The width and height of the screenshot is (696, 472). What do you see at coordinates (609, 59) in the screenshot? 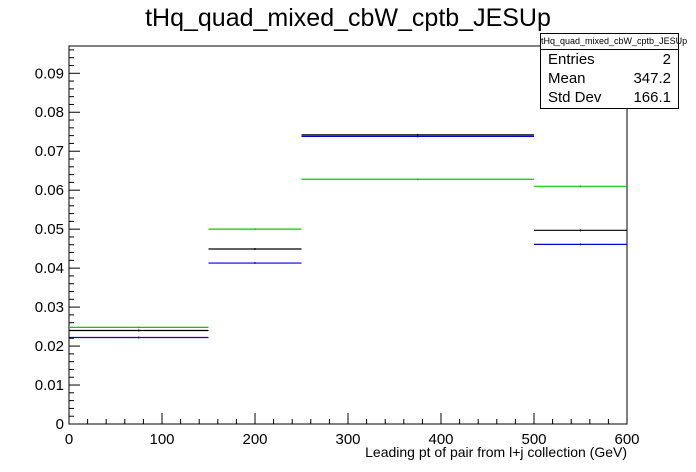
I see `stats-row-entries: Entries 2` at bounding box center [609, 59].